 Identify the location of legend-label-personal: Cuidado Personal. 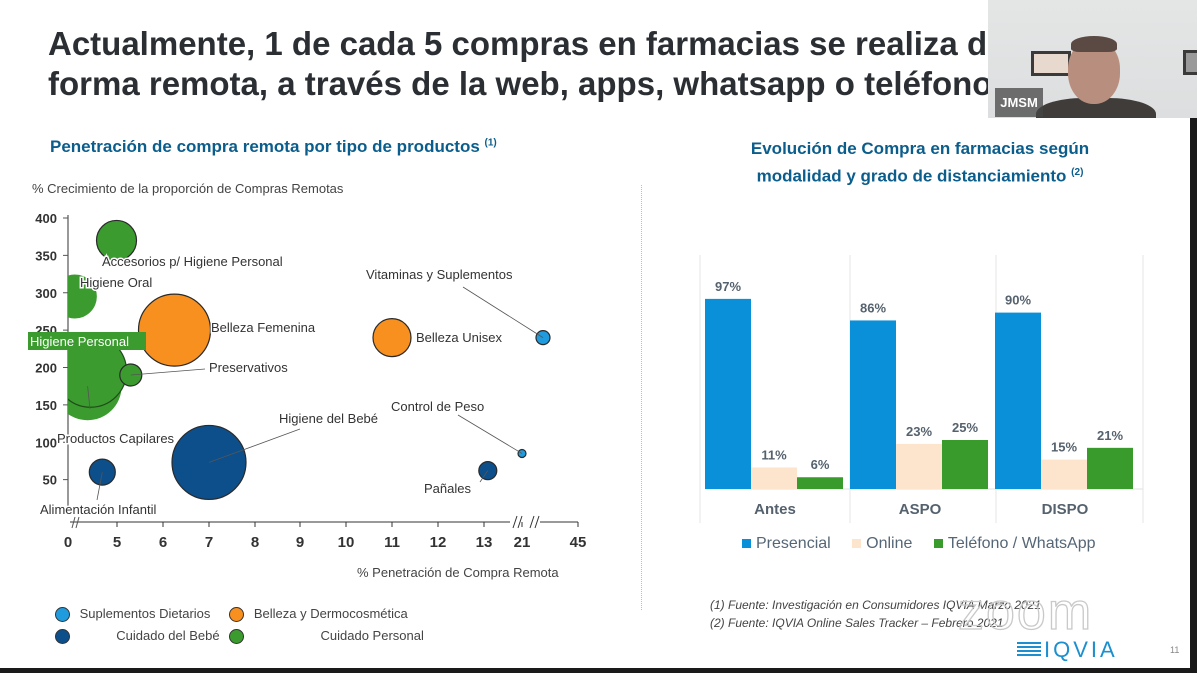
(372, 635).